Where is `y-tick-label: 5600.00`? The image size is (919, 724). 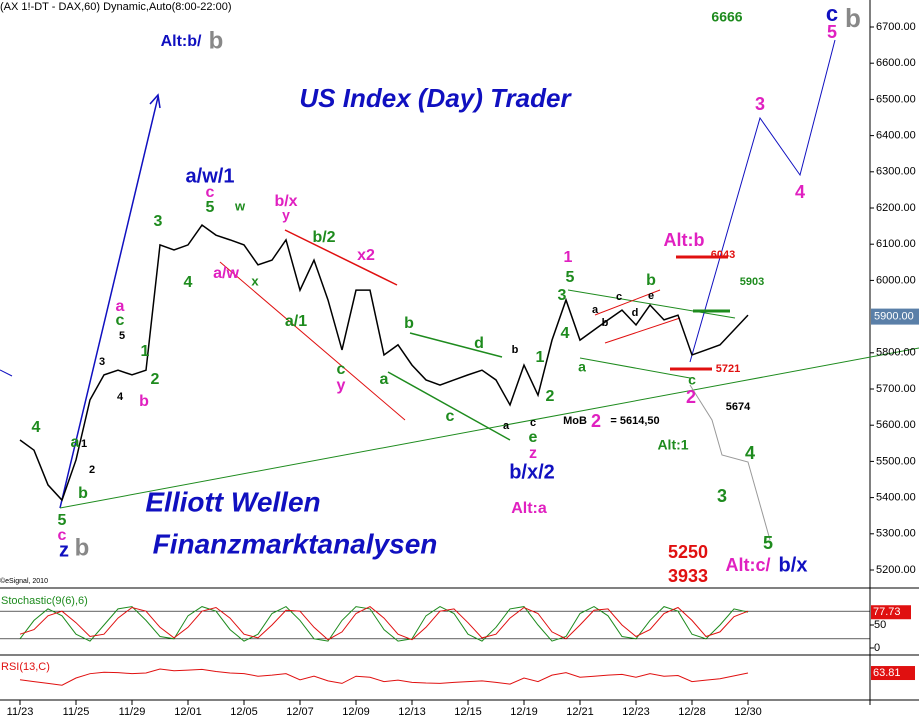
y-tick-label: 5600.00 is located at coordinates (896, 425).